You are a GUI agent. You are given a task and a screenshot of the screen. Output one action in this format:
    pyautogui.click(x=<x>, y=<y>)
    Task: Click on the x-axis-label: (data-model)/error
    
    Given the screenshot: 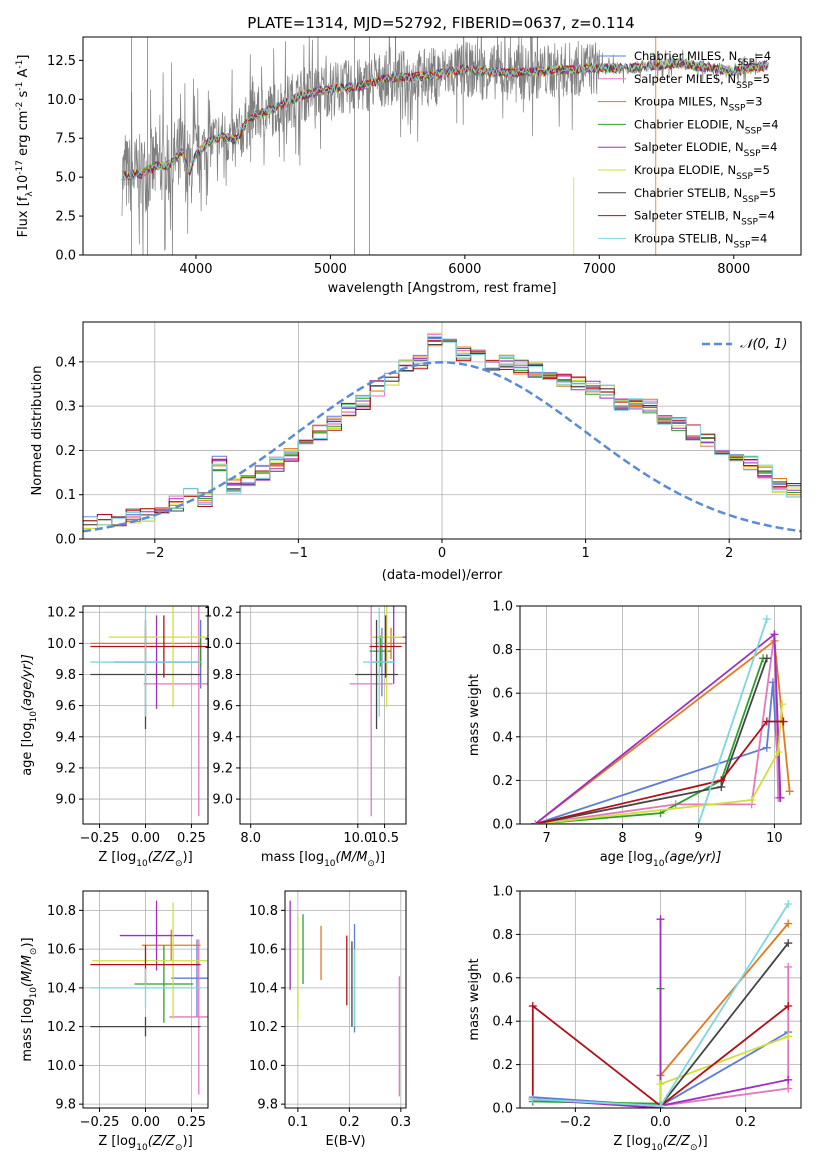 What is the action you would take?
    pyautogui.click(x=442, y=575)
    